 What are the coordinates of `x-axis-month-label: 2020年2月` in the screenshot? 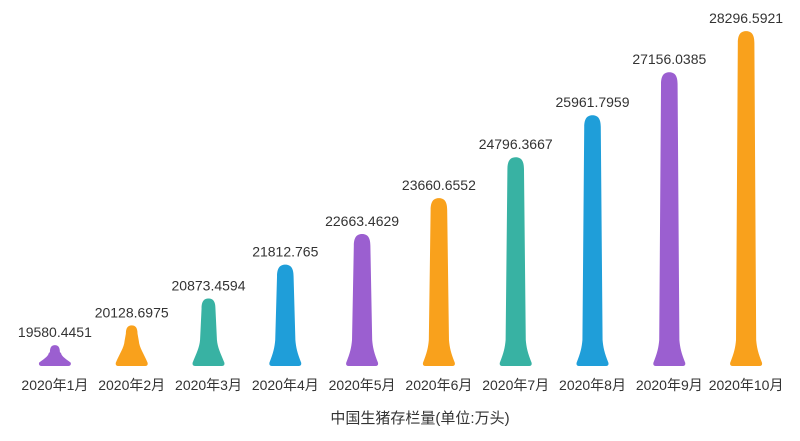 It's located at (131, 385).